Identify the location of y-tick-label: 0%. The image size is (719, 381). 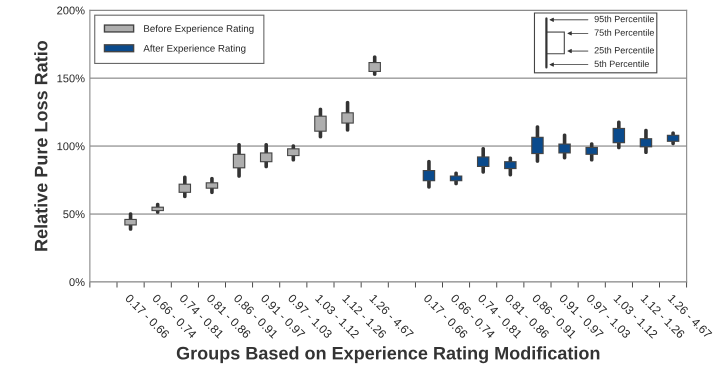
(77, 282).